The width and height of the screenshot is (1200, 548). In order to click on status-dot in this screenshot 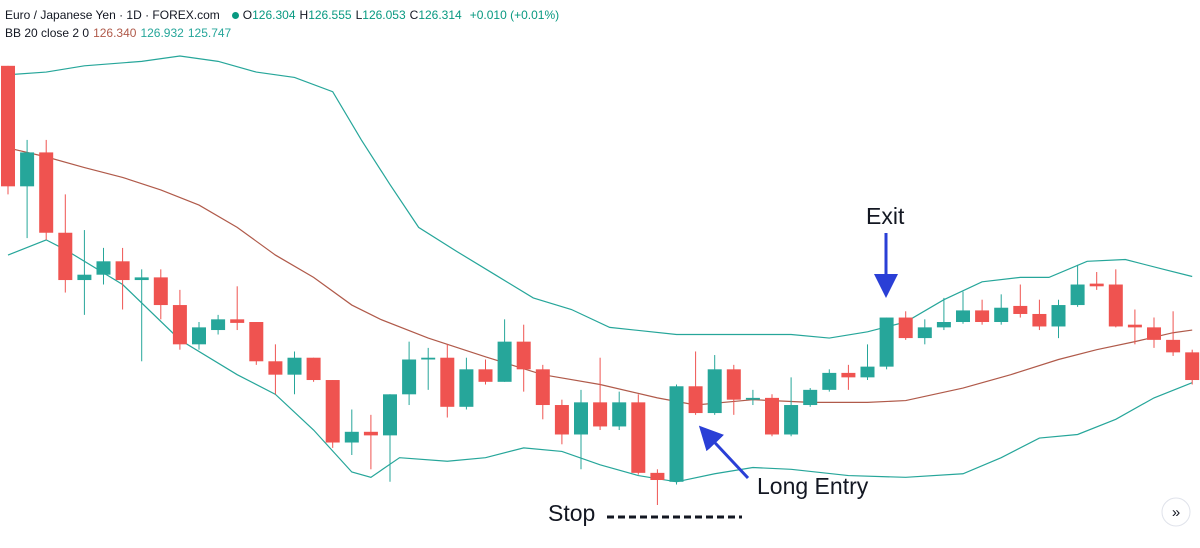, I will do `click(235, 16)`.